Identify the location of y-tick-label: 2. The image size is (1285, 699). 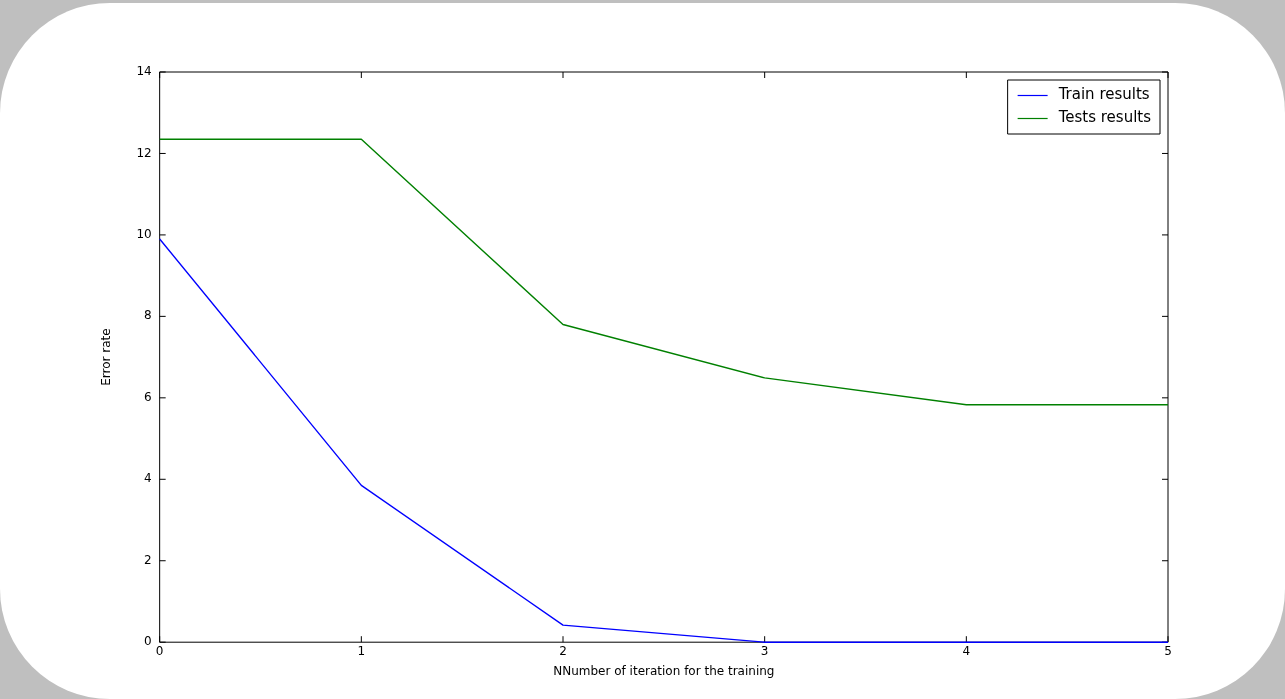
(148, 559).